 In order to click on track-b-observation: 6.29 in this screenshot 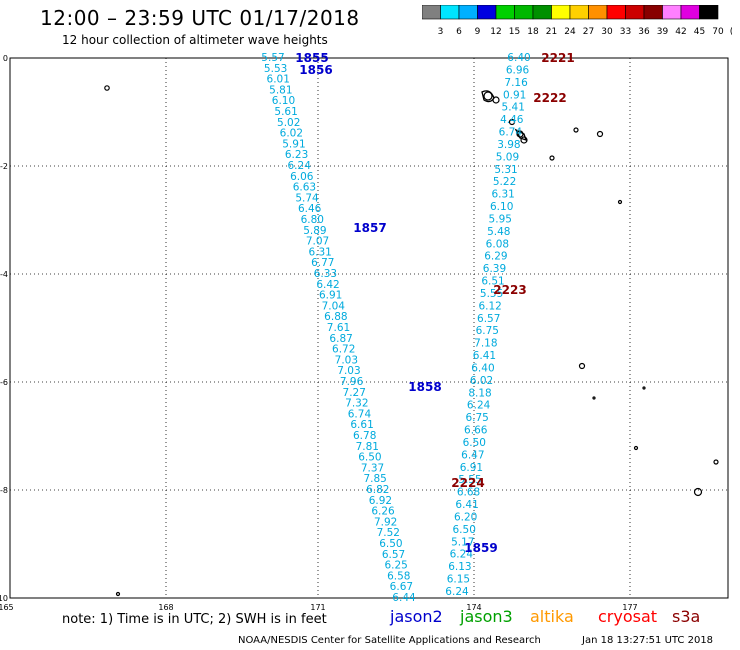, I will do `click(495, 257)`.